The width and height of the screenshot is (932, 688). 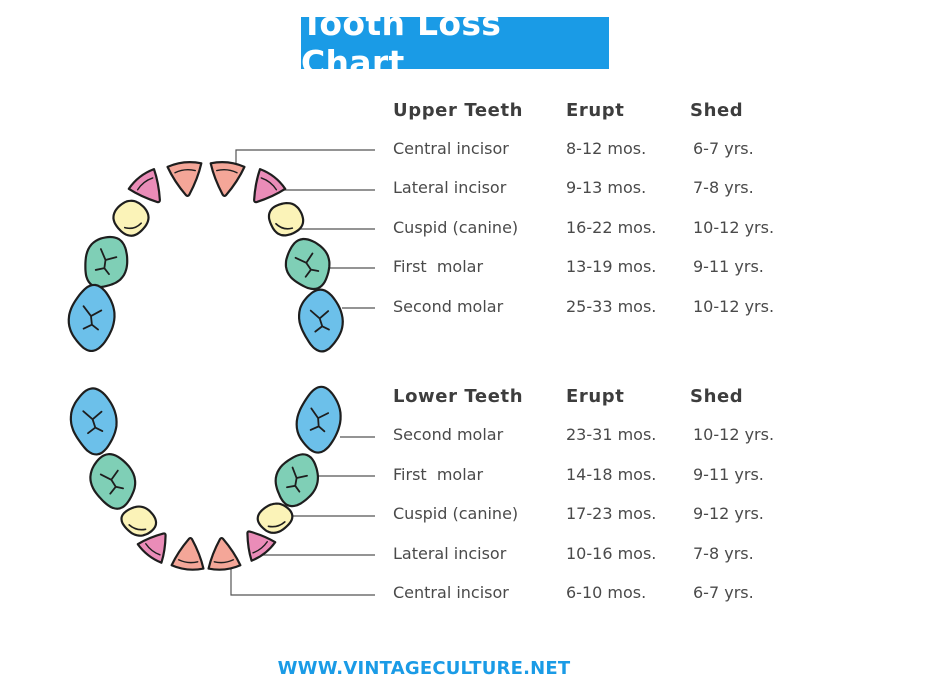 I want to click on lower-second-molar-right-tooth, so click(x=318, y=419).